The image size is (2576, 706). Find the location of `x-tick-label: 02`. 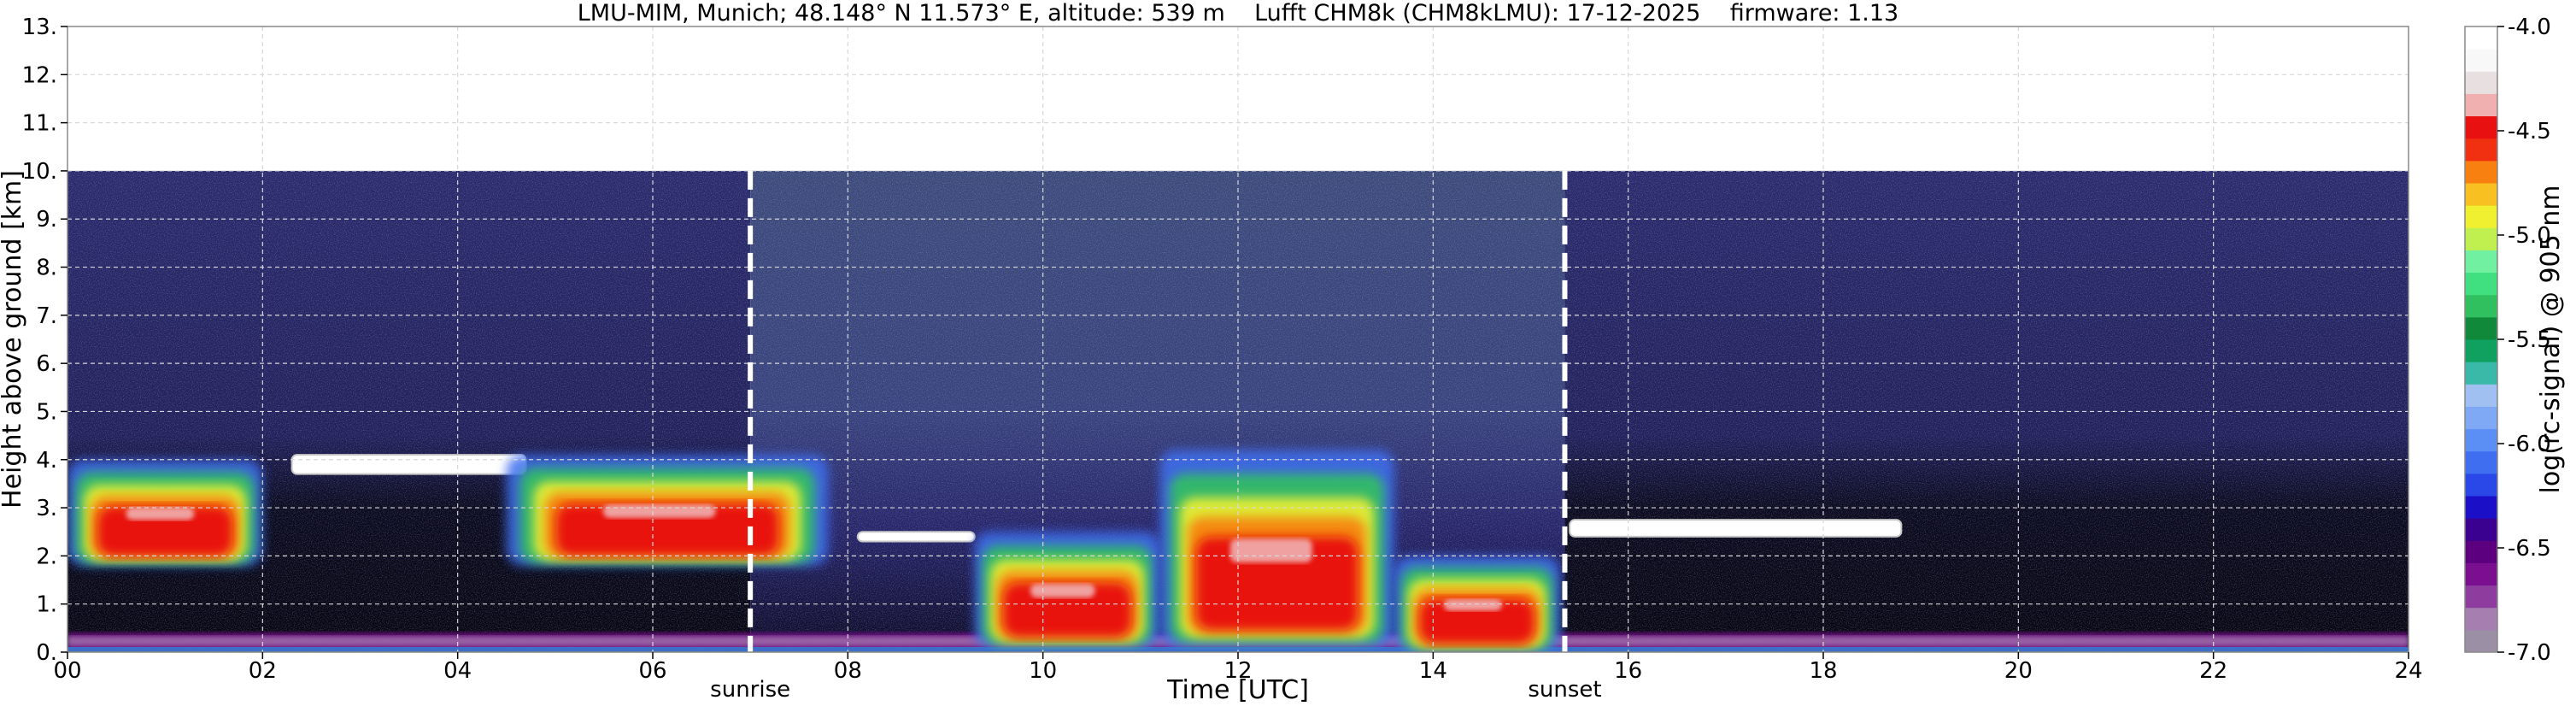

x-tick-label: 02 is located at coordinates (263, 671).